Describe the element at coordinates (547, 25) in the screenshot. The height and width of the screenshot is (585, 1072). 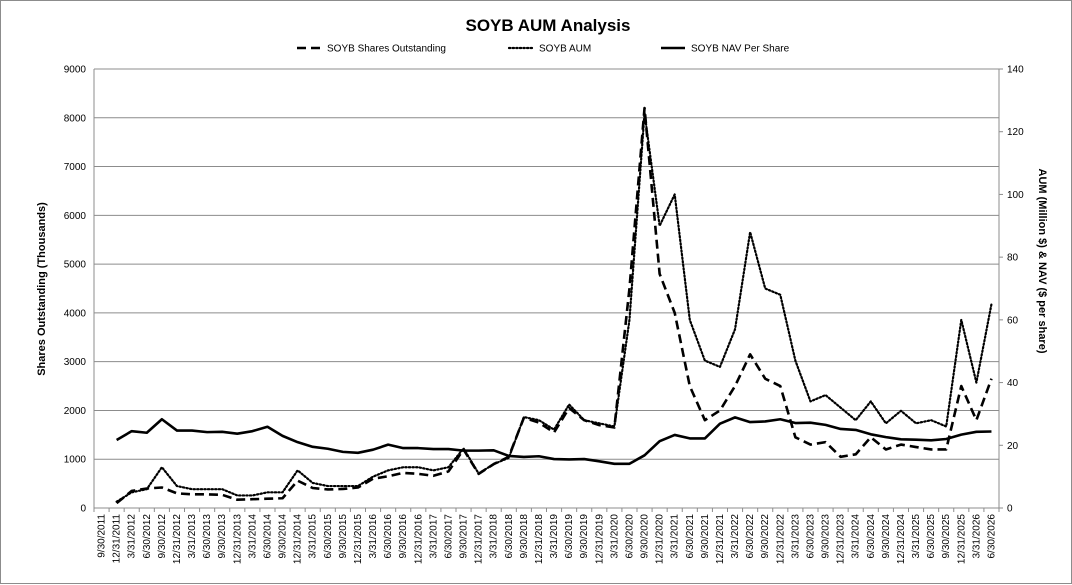
I see `chart-title: SOYB AUM Analysis` at that location.